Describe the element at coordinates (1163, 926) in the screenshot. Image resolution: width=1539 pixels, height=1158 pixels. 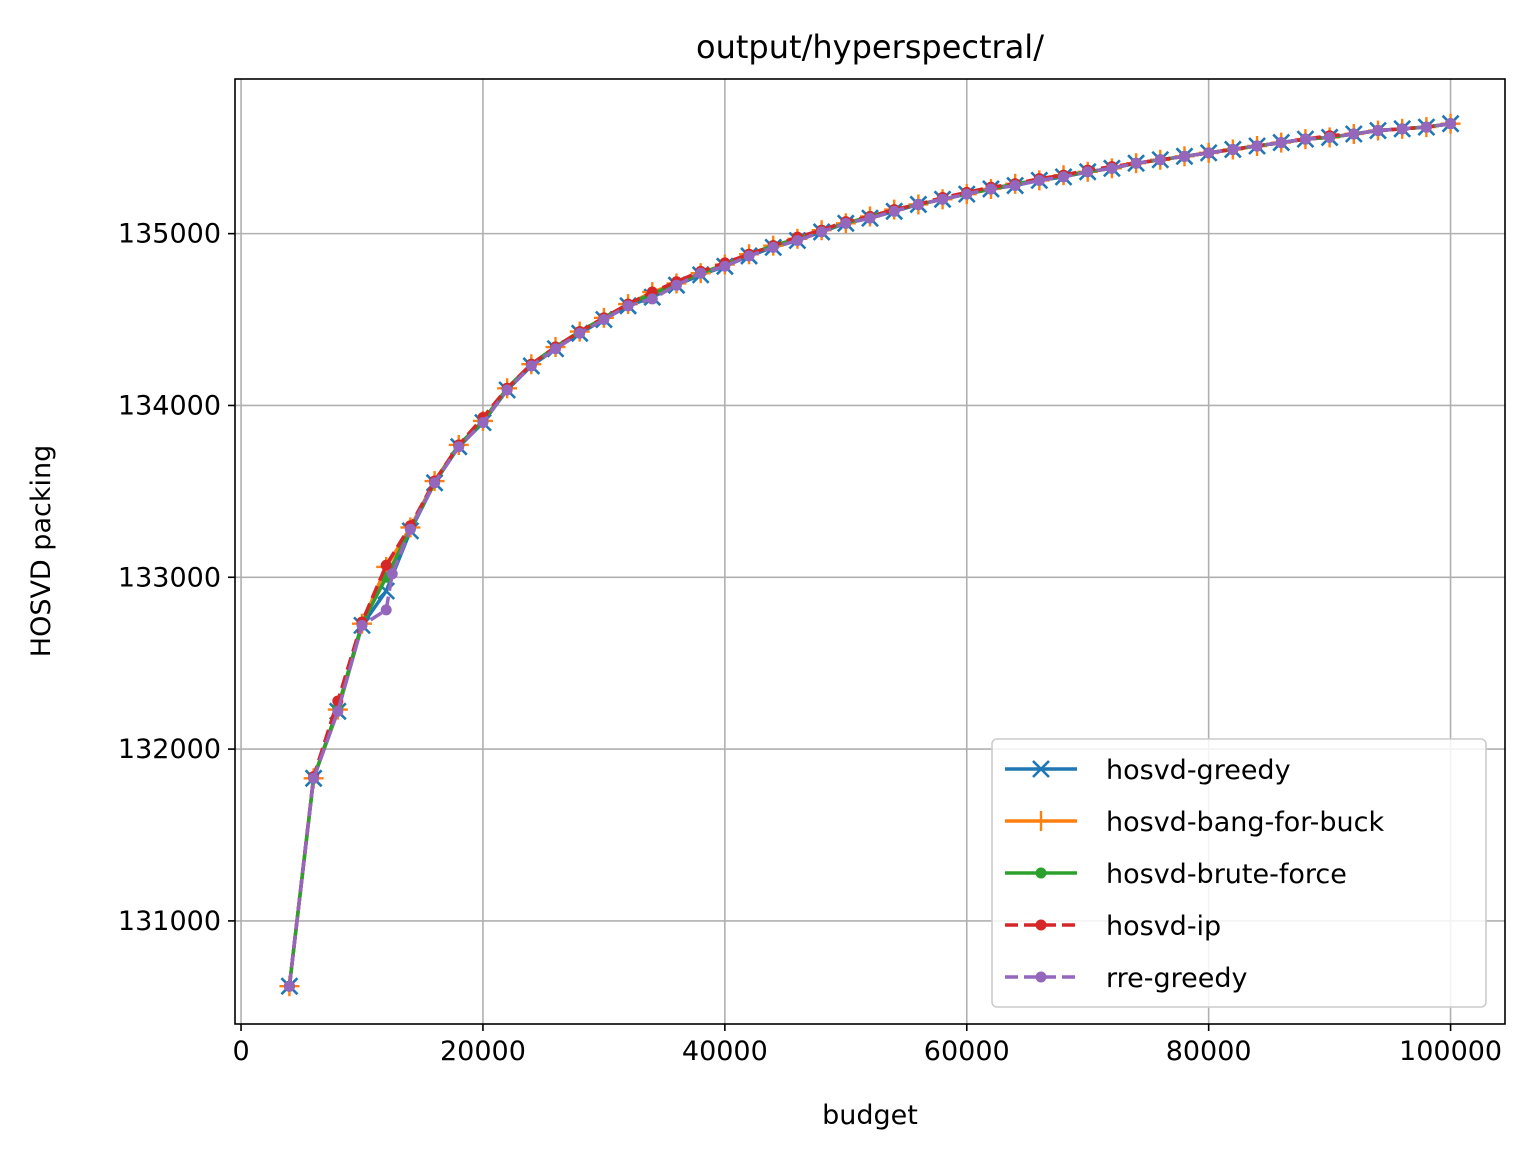
I see `legend-label: hosvd-ip` at that location.